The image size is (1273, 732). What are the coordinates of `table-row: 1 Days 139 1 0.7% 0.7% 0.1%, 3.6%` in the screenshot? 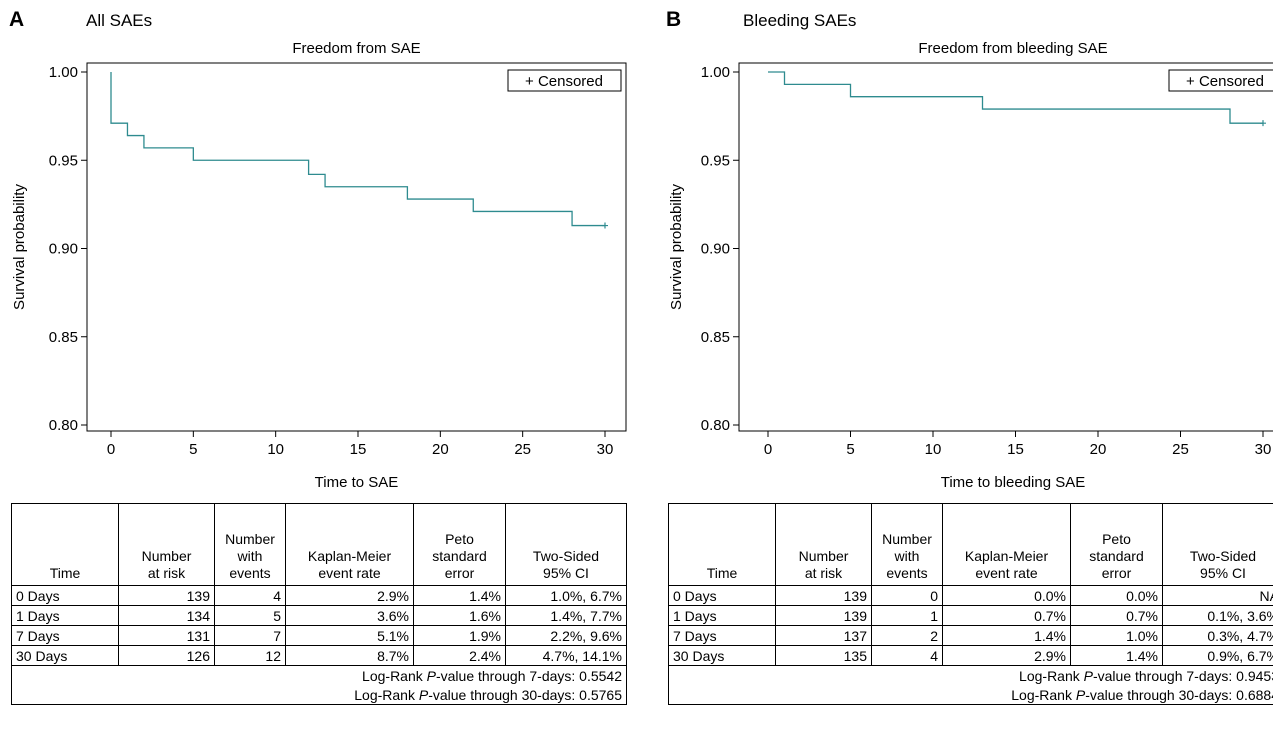 It's located at (970, 615).